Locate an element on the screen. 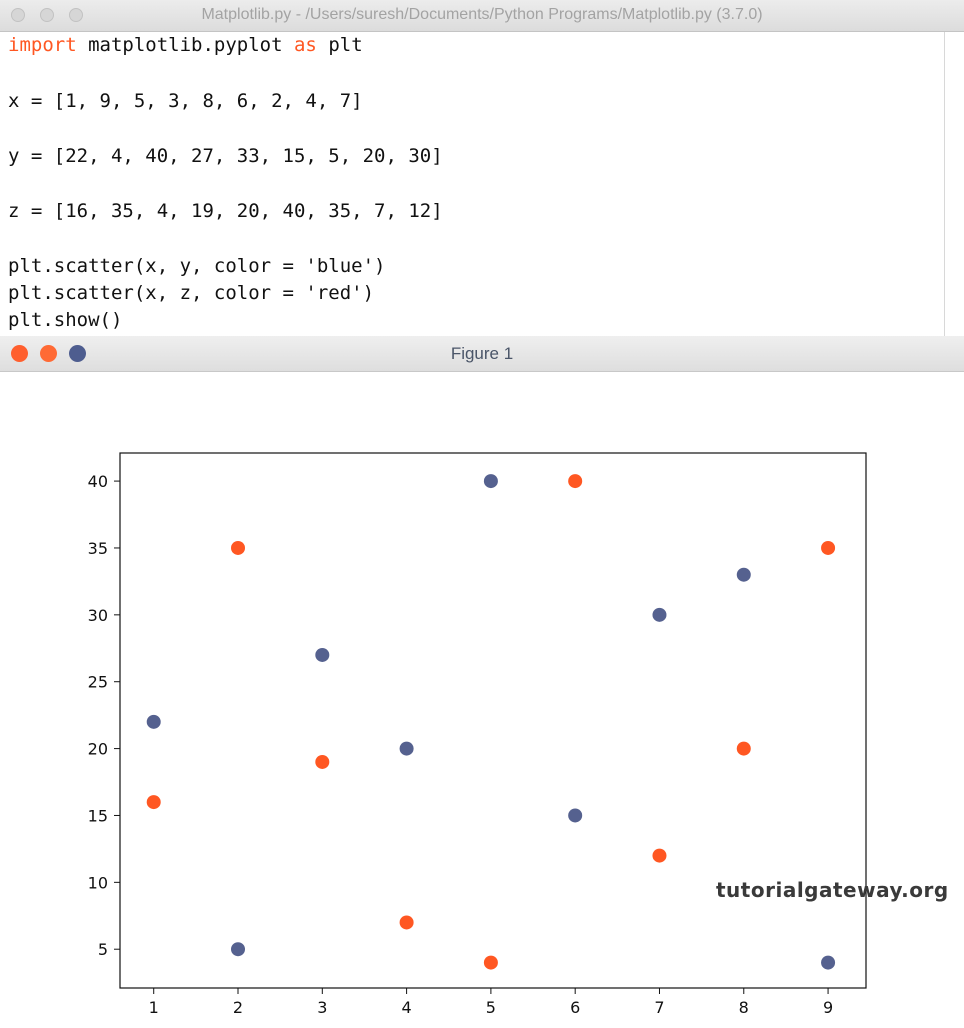 This screenshot has height=1028, width=964. x-tick-label: 2 is located at coordinates (238, 1007).